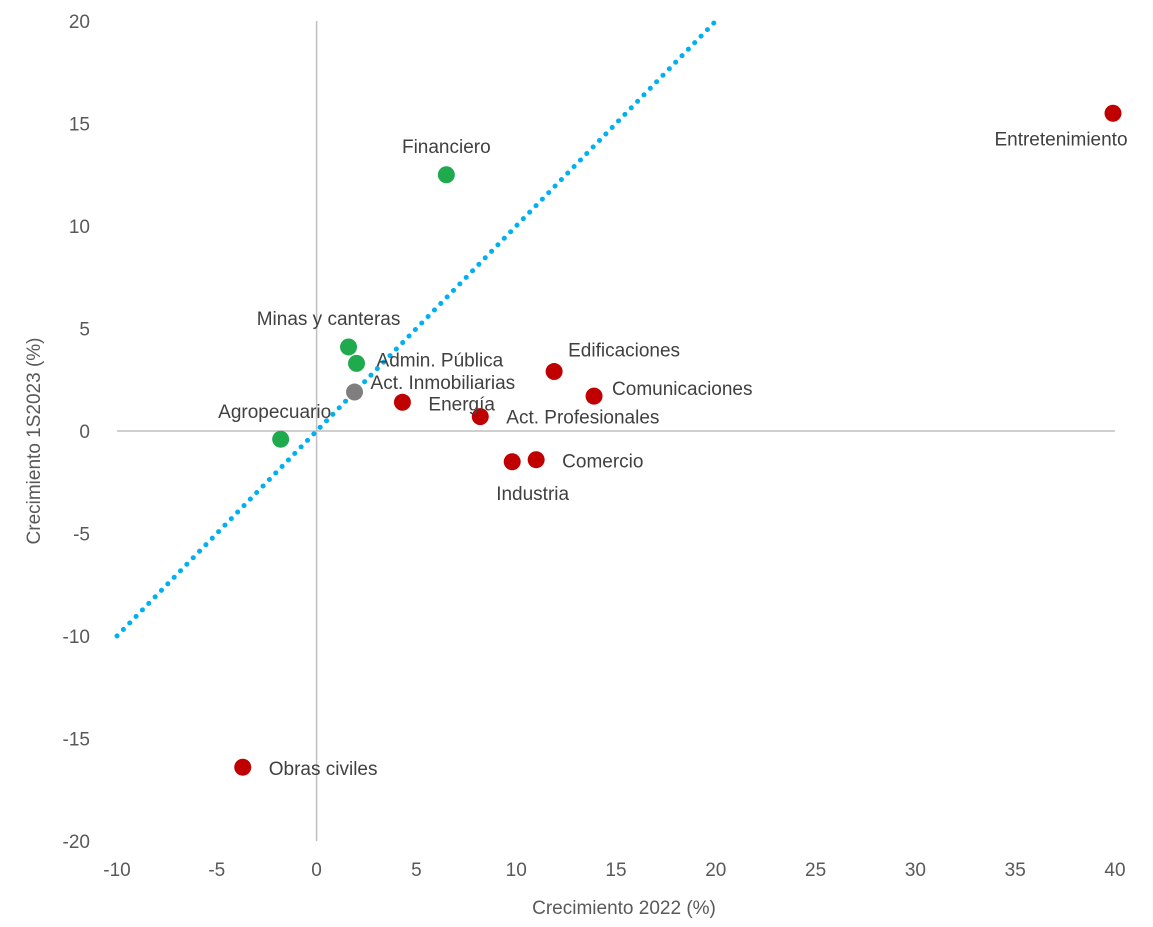 This screenshot has width=1153, height=927. What do you see at coordinates (79, 22) in the screenshot?
I see `y-tick-label: 20` at bounding box center [79, 22].